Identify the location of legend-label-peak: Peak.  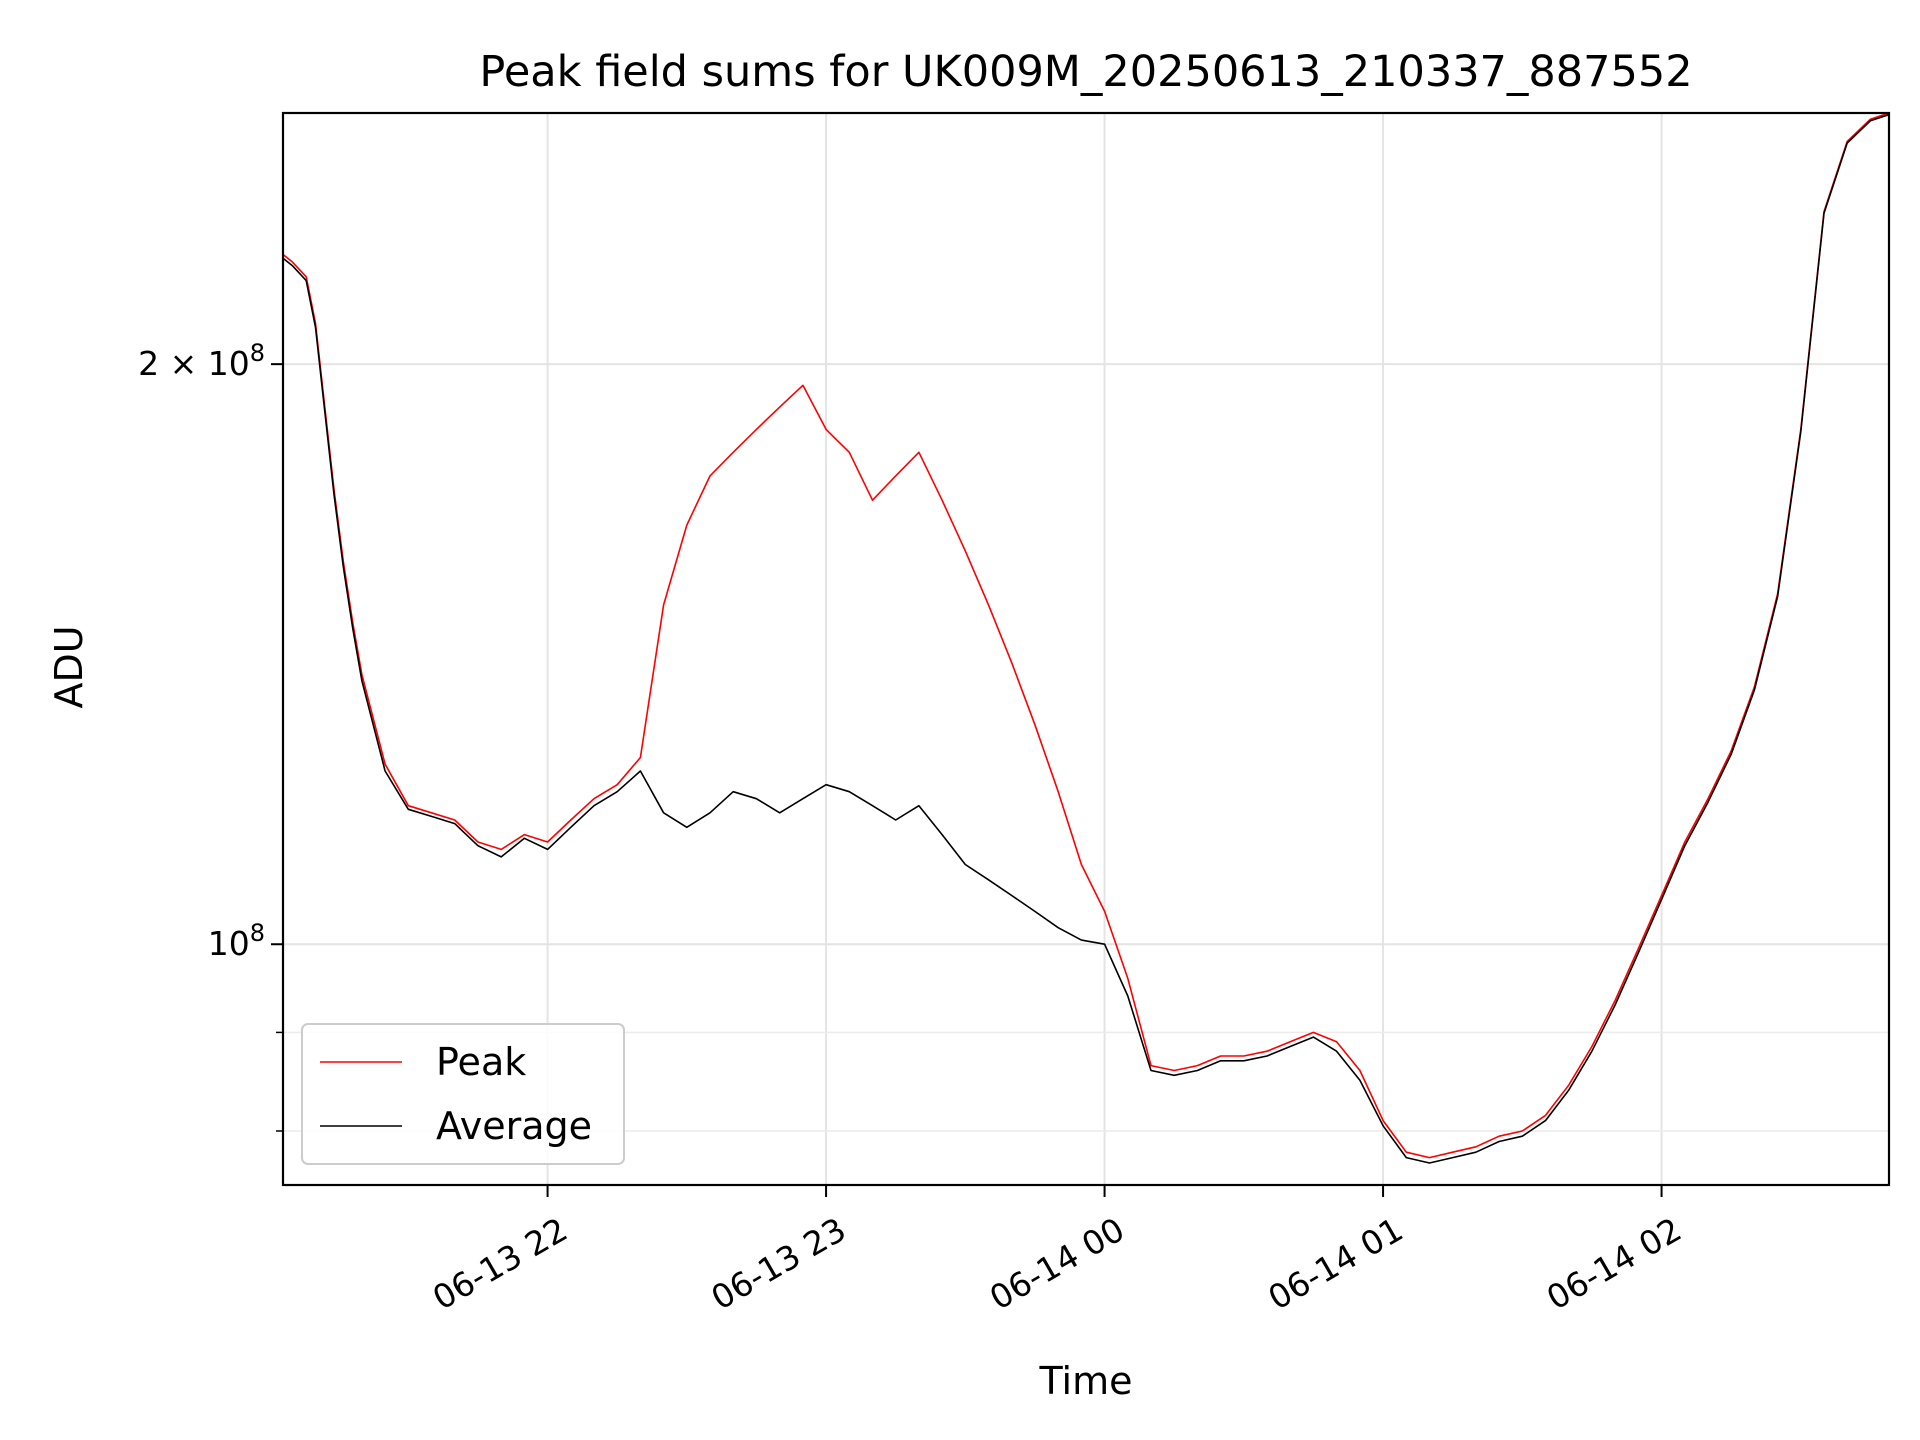
(481, 1062).